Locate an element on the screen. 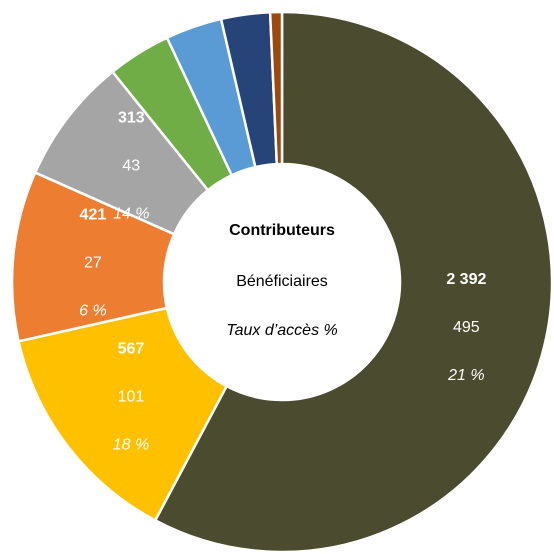 The width and height of the screenshot is (554, 554). value-label: 313 is located at coordinates (131, 117).